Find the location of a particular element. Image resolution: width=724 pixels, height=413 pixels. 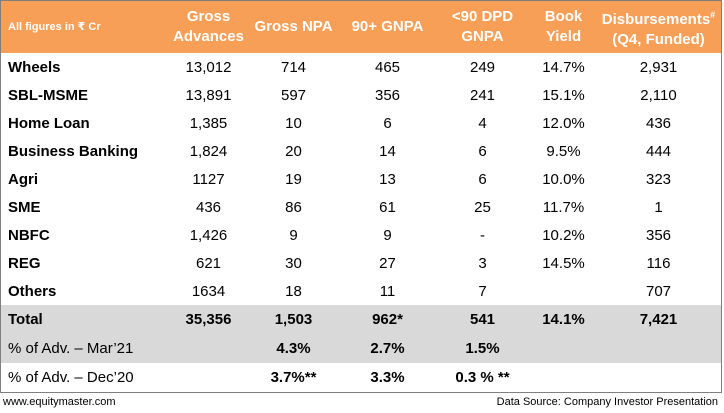

table-row: SBL-MSME 13,891 597 356 241 15.1% 2,110 is located at coordinates (361, 95).